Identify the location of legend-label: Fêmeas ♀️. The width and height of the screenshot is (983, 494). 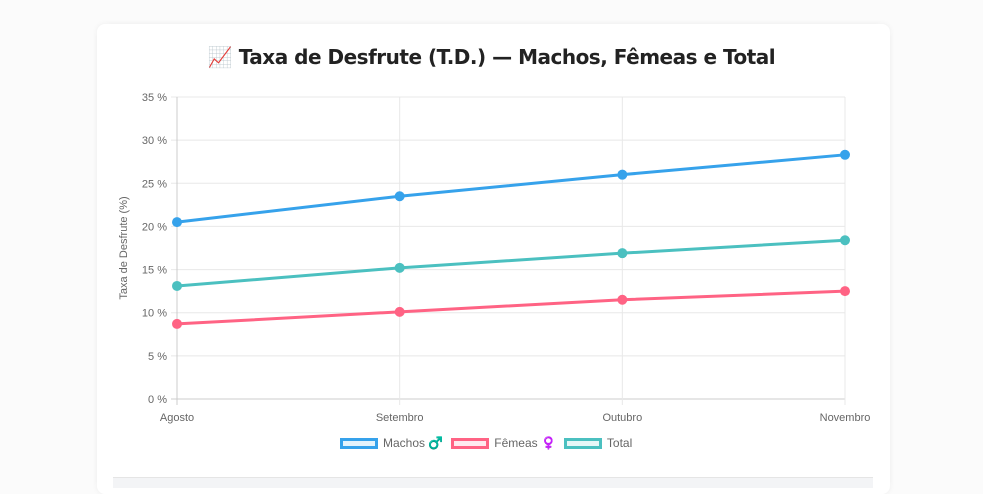
(525, 443).